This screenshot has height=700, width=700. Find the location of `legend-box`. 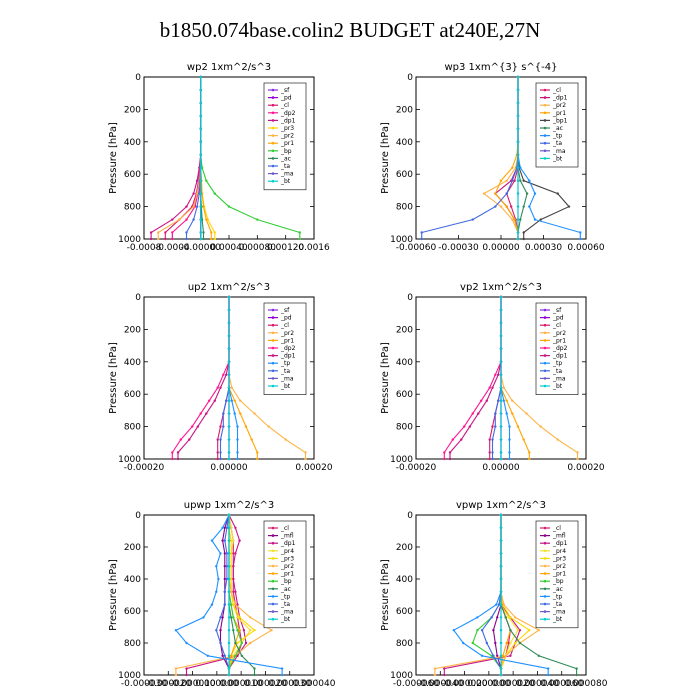

legend-box is located at coordinates (557, 574).